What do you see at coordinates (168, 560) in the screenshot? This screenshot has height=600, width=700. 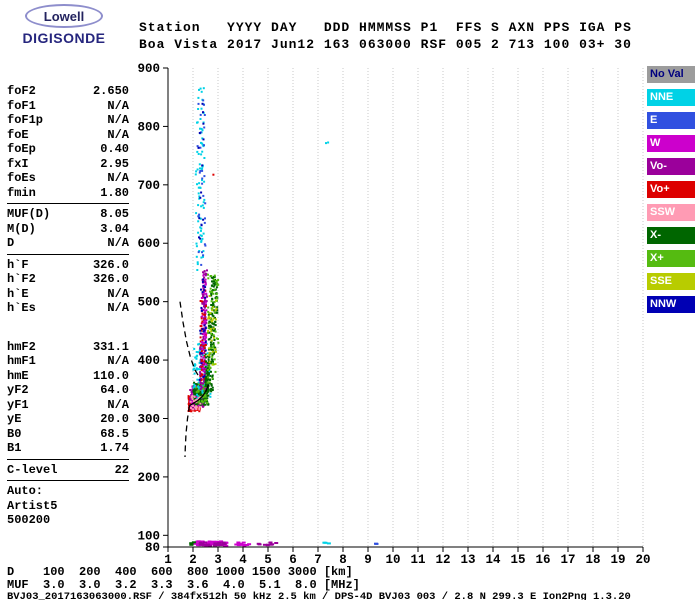 I see `x-tick-label: 1` at bounding box center [168, 560].